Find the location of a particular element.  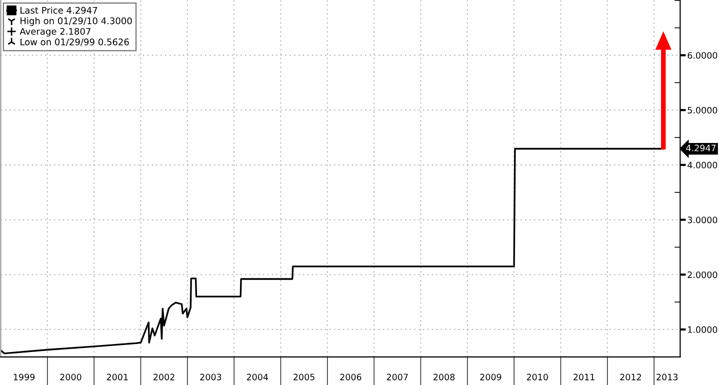

x-tick-label: 2004 is located at coordinates (257, 377).